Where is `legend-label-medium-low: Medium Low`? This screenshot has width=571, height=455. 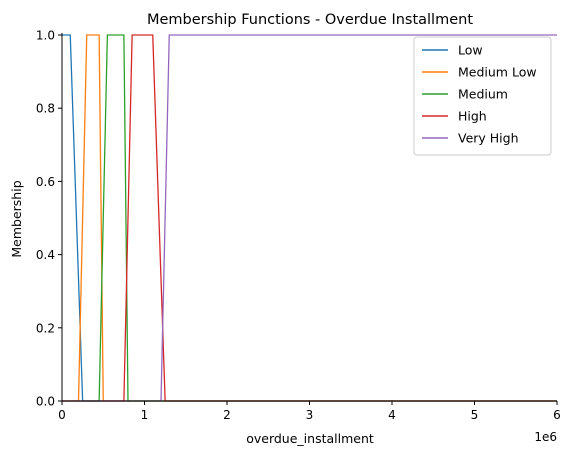
legend-label-medium-low: Medium Low is located at coordinates (497, 72).